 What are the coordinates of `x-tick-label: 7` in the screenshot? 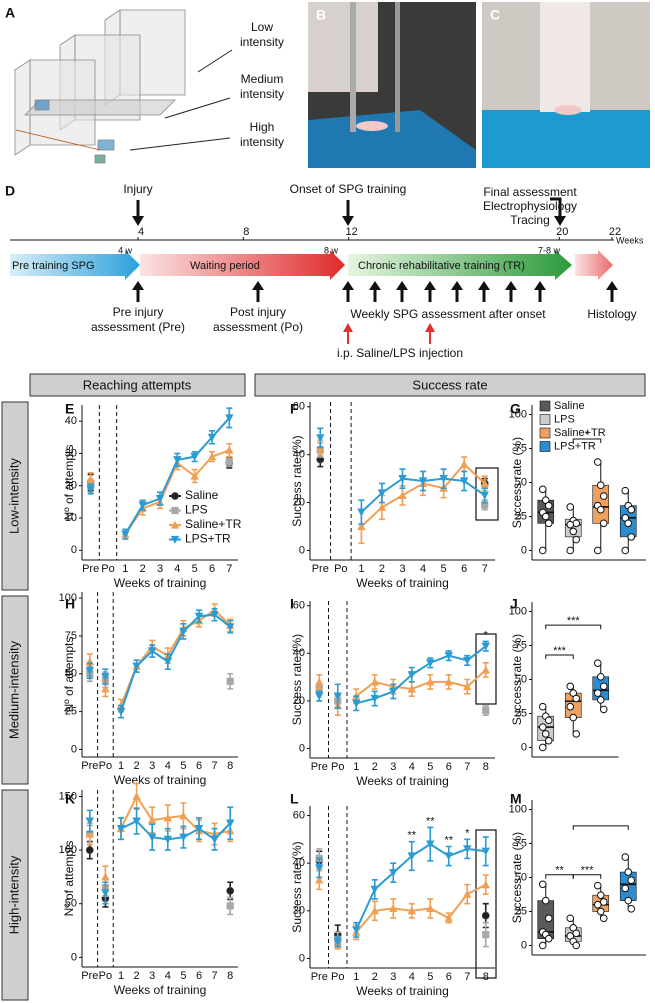 It's located at (229, 569).